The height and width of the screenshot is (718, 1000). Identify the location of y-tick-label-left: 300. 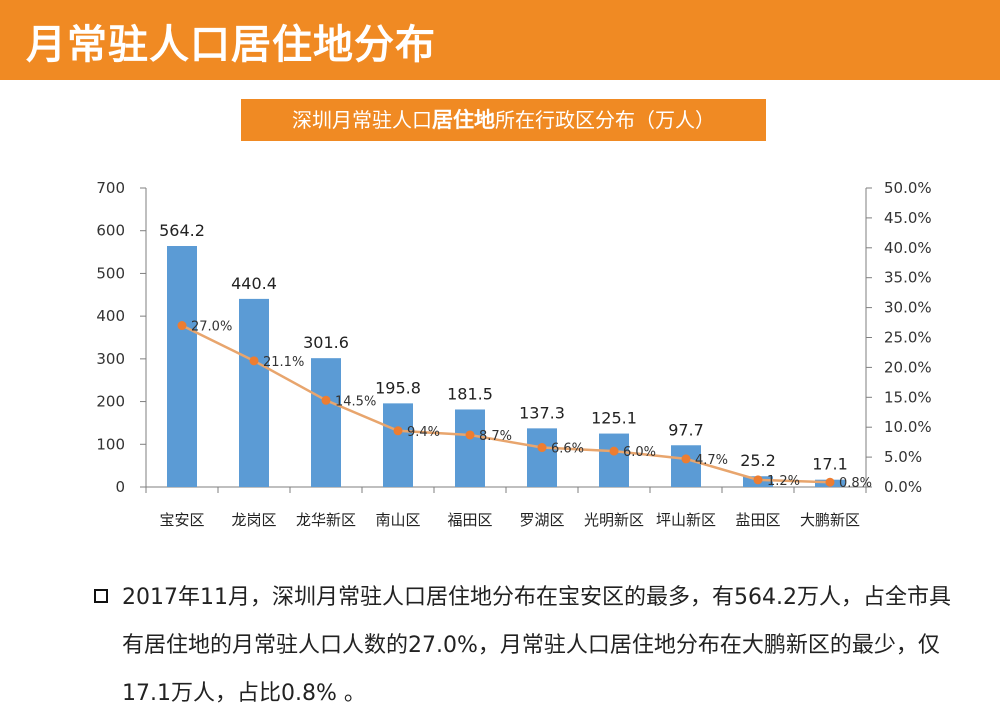
(110, 359).